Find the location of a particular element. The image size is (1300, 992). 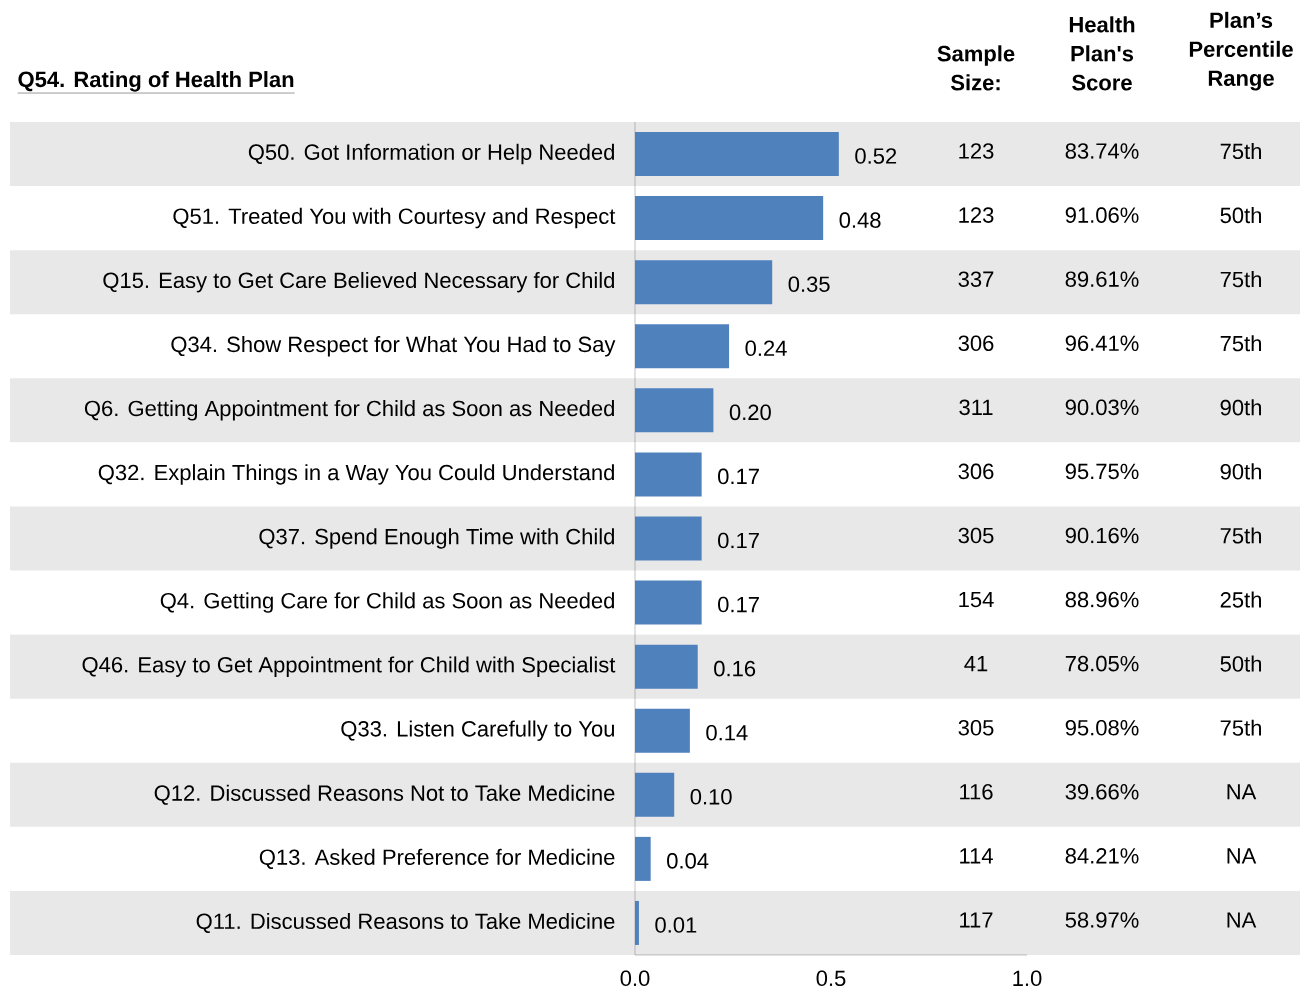

text: 58.97% is located at coordinates (1102, 920).